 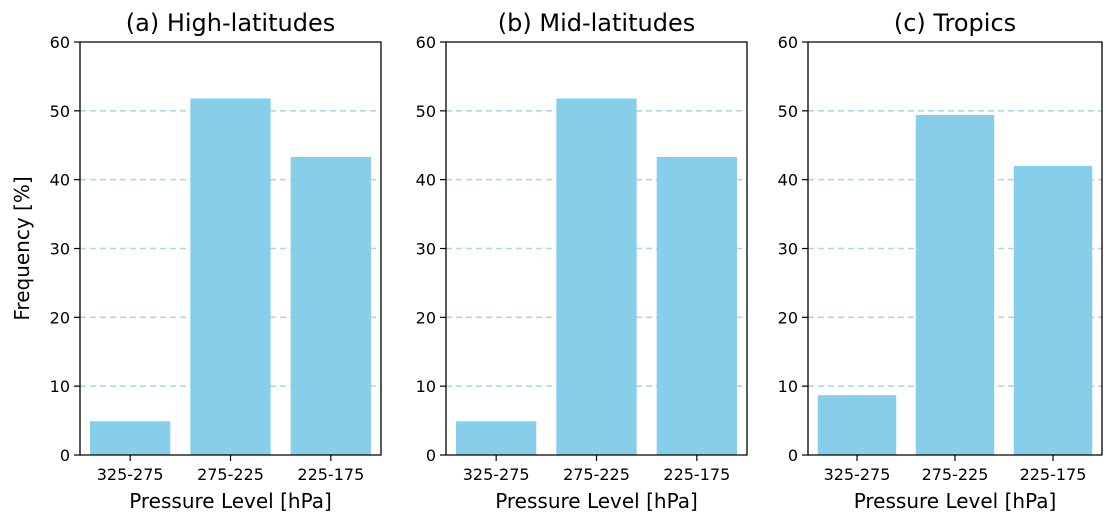 I want to click on chart-title: (c) Tropics, so click(x=955, y=23).